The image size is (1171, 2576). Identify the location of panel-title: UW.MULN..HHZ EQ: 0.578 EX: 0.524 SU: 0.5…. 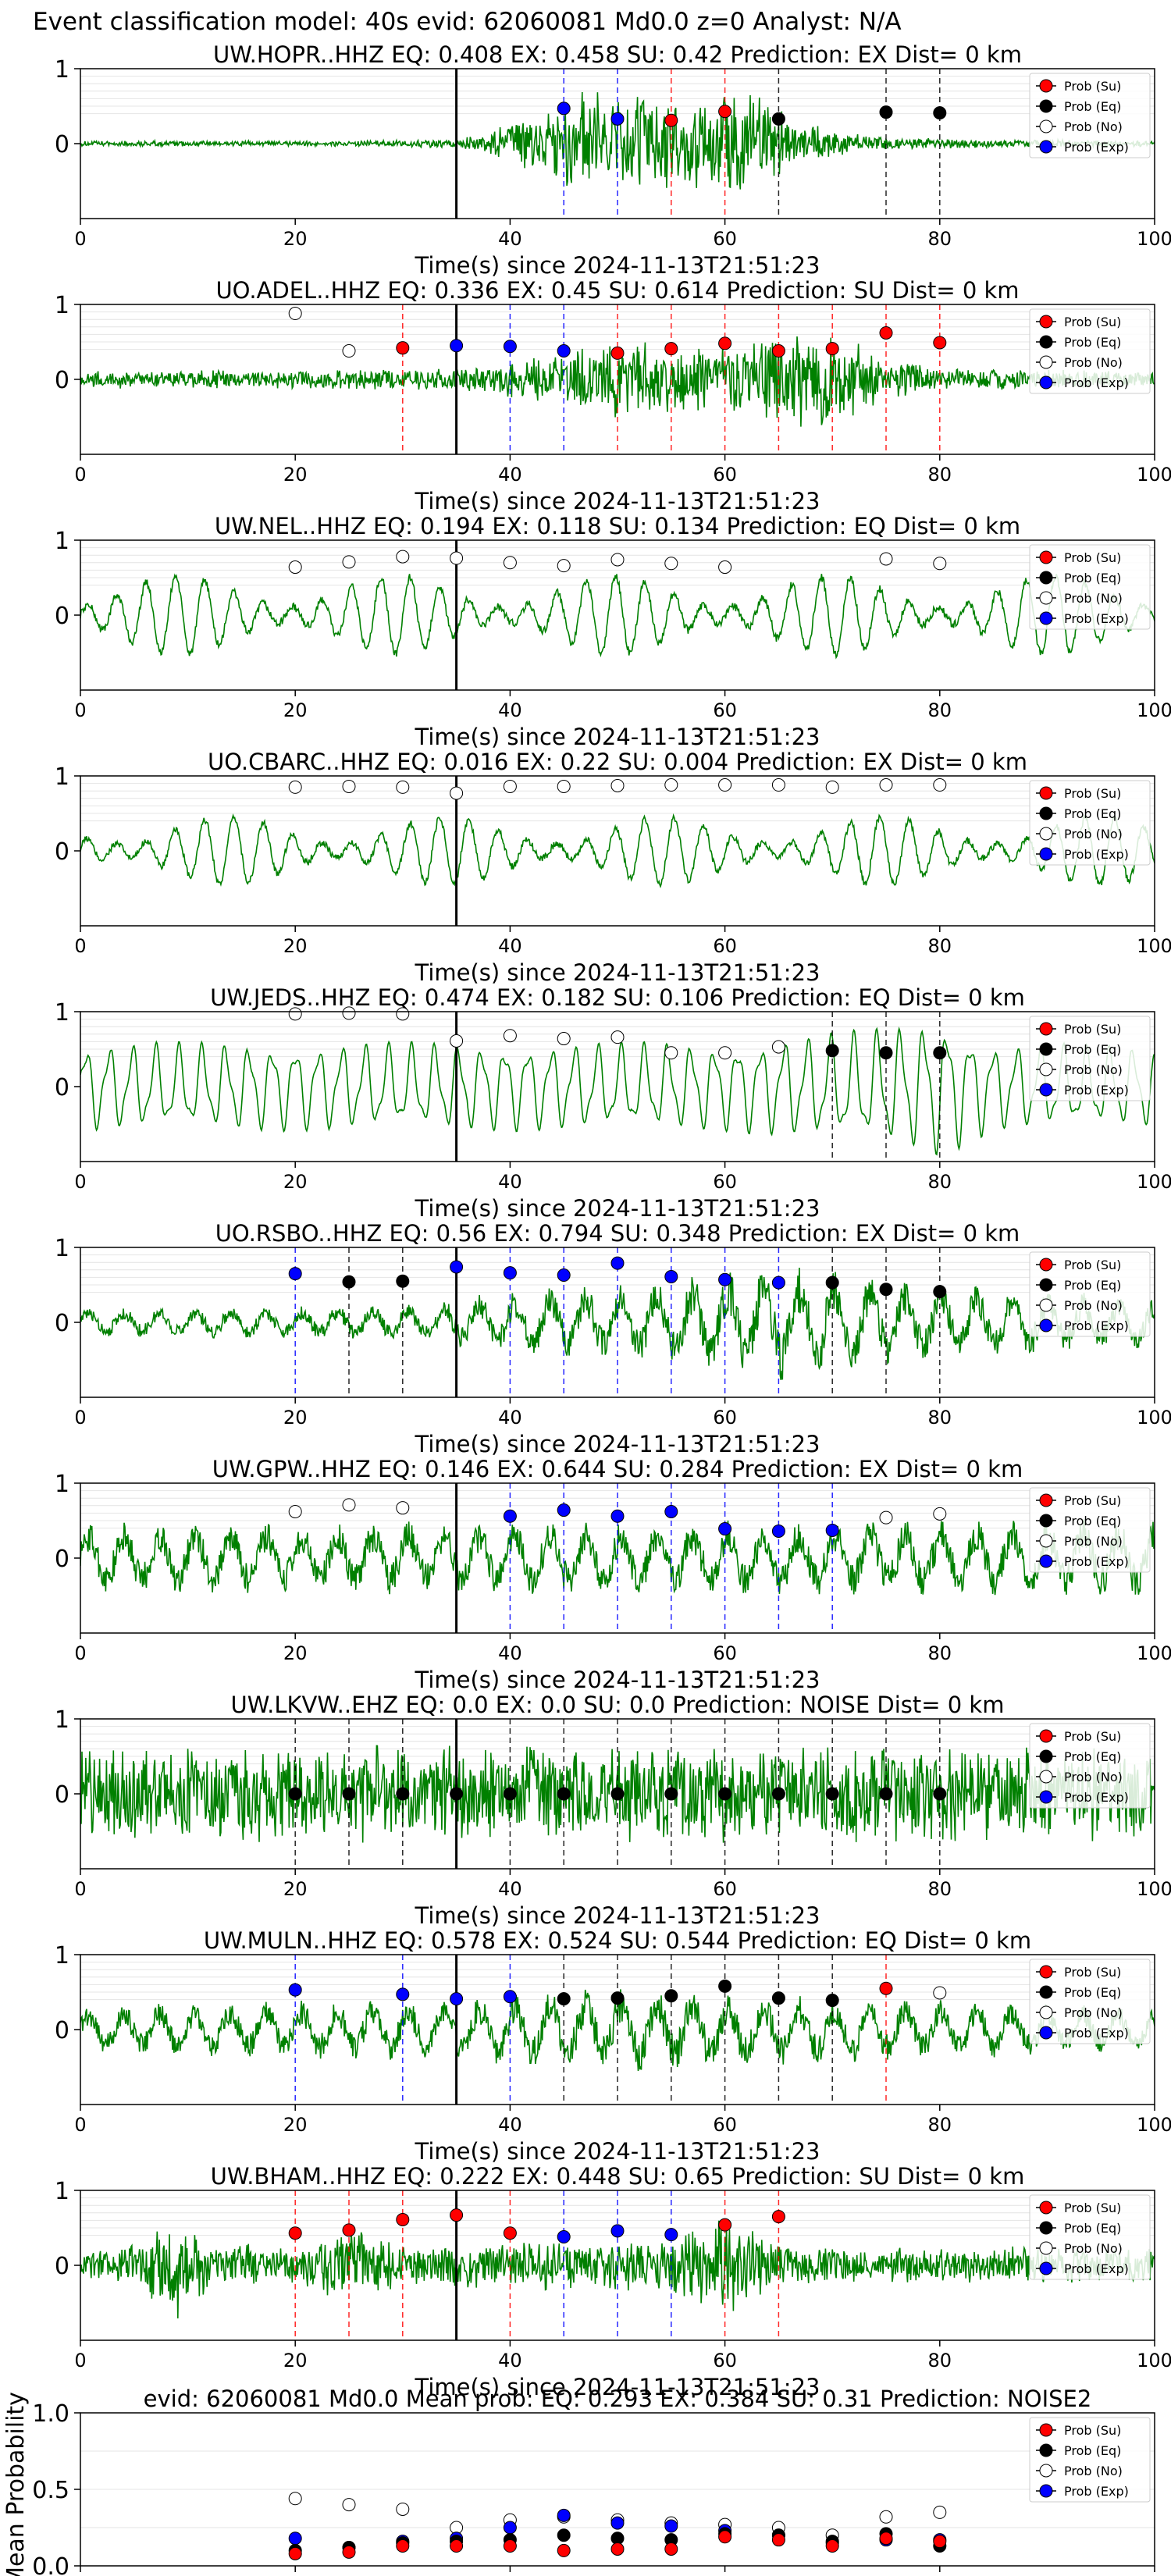
(617, 1940).